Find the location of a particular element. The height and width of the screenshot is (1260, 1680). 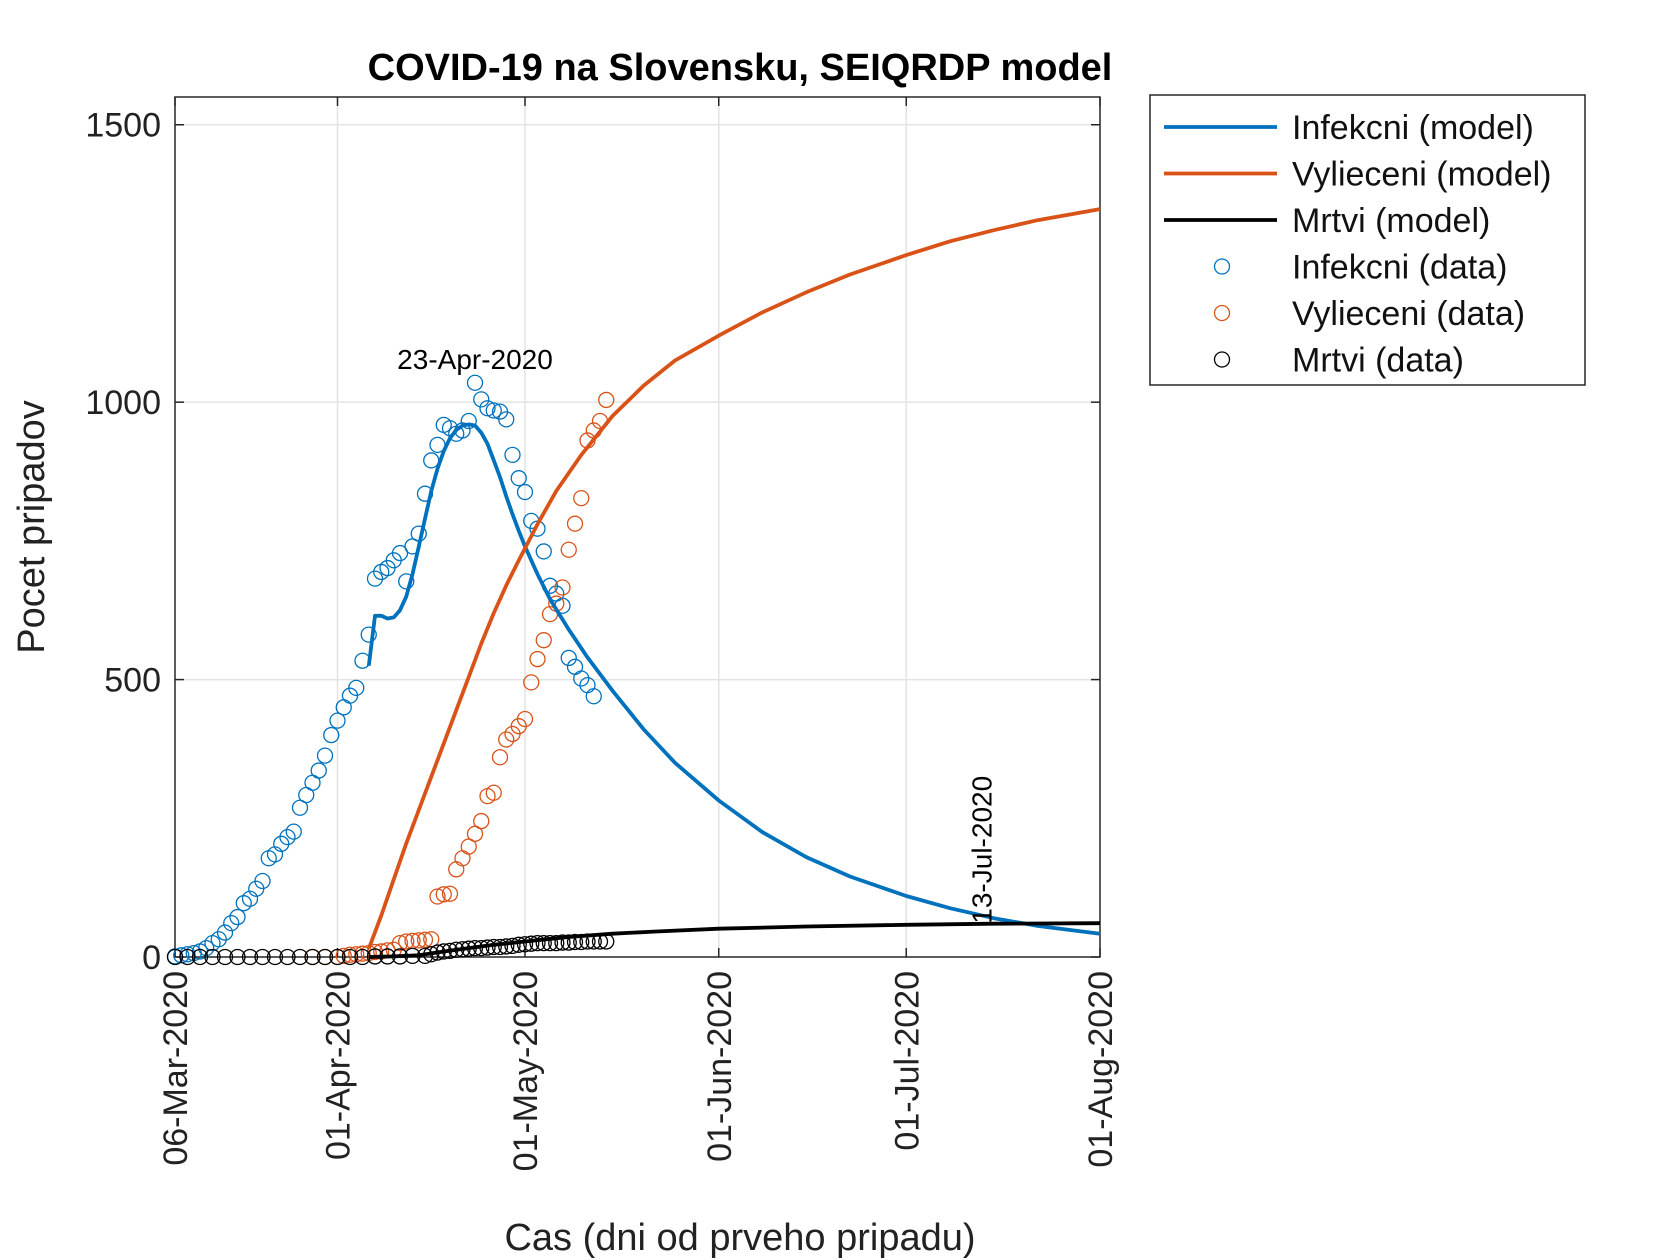

series-line-mrtvi-model is located at coordinates (734, 940).